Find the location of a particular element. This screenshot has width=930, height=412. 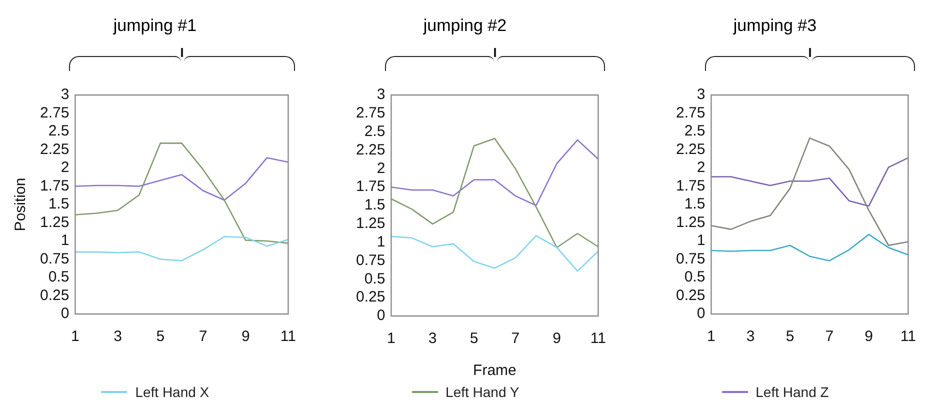

chart-title: jumping #2 is located at coordinates (465, 26).